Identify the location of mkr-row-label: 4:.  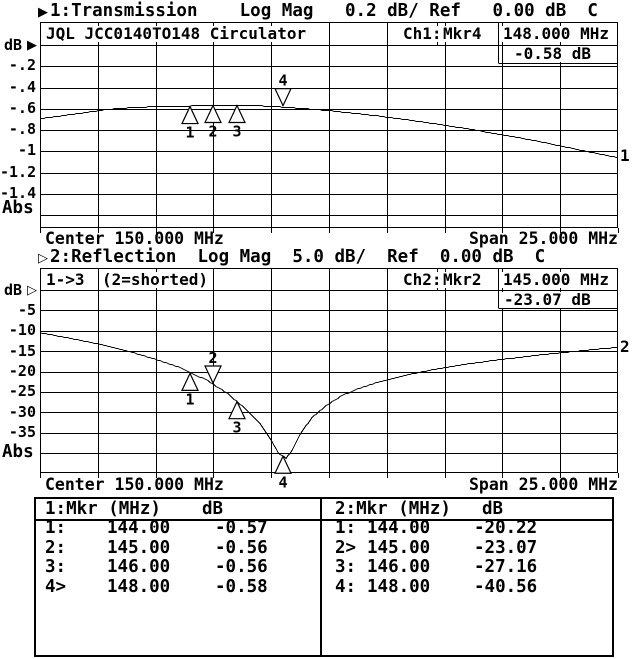
(346, 587).